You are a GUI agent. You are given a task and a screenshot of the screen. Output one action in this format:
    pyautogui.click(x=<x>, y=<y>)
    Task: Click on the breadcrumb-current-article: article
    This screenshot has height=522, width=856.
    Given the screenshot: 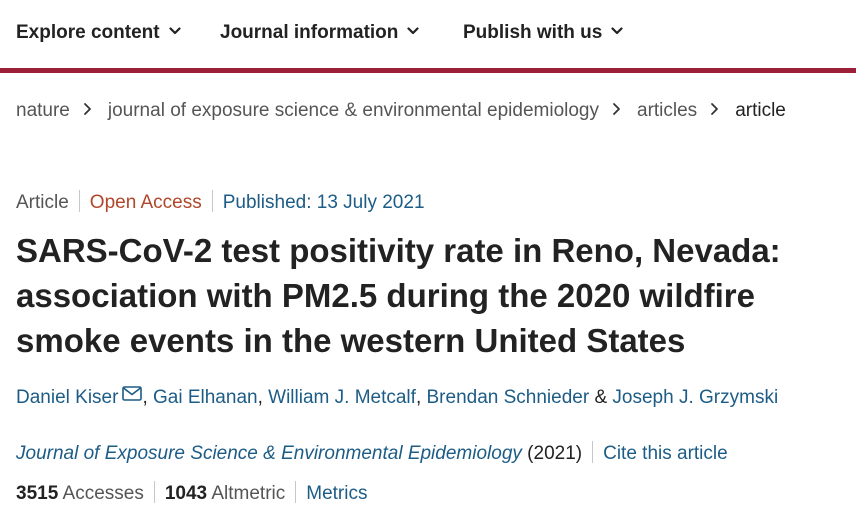 What is the action you would take?
    pyautogui.click(x=760, y=110)
    